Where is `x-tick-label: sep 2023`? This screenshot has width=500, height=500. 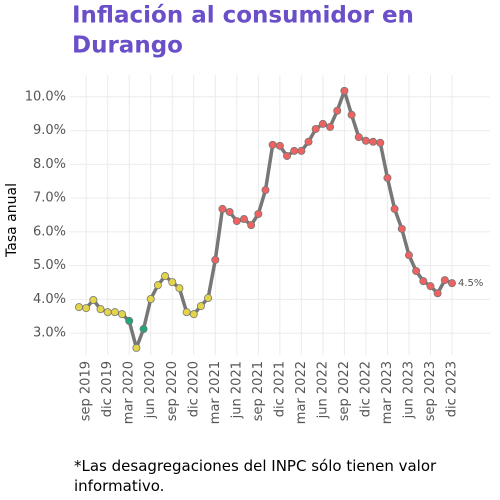 x-tick-label: sep 2023 is located at coordinates (430, 391).